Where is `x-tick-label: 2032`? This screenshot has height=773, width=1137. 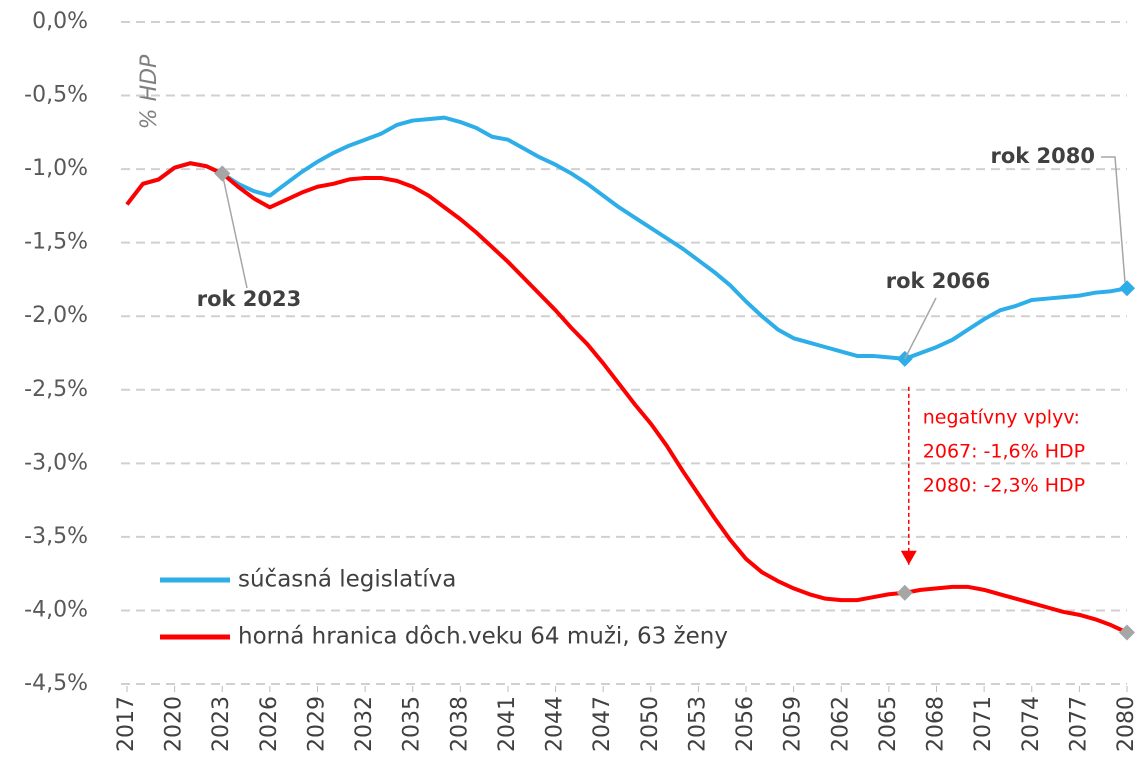 x-tick-label: 2032 is located at coordinates (364, 724).